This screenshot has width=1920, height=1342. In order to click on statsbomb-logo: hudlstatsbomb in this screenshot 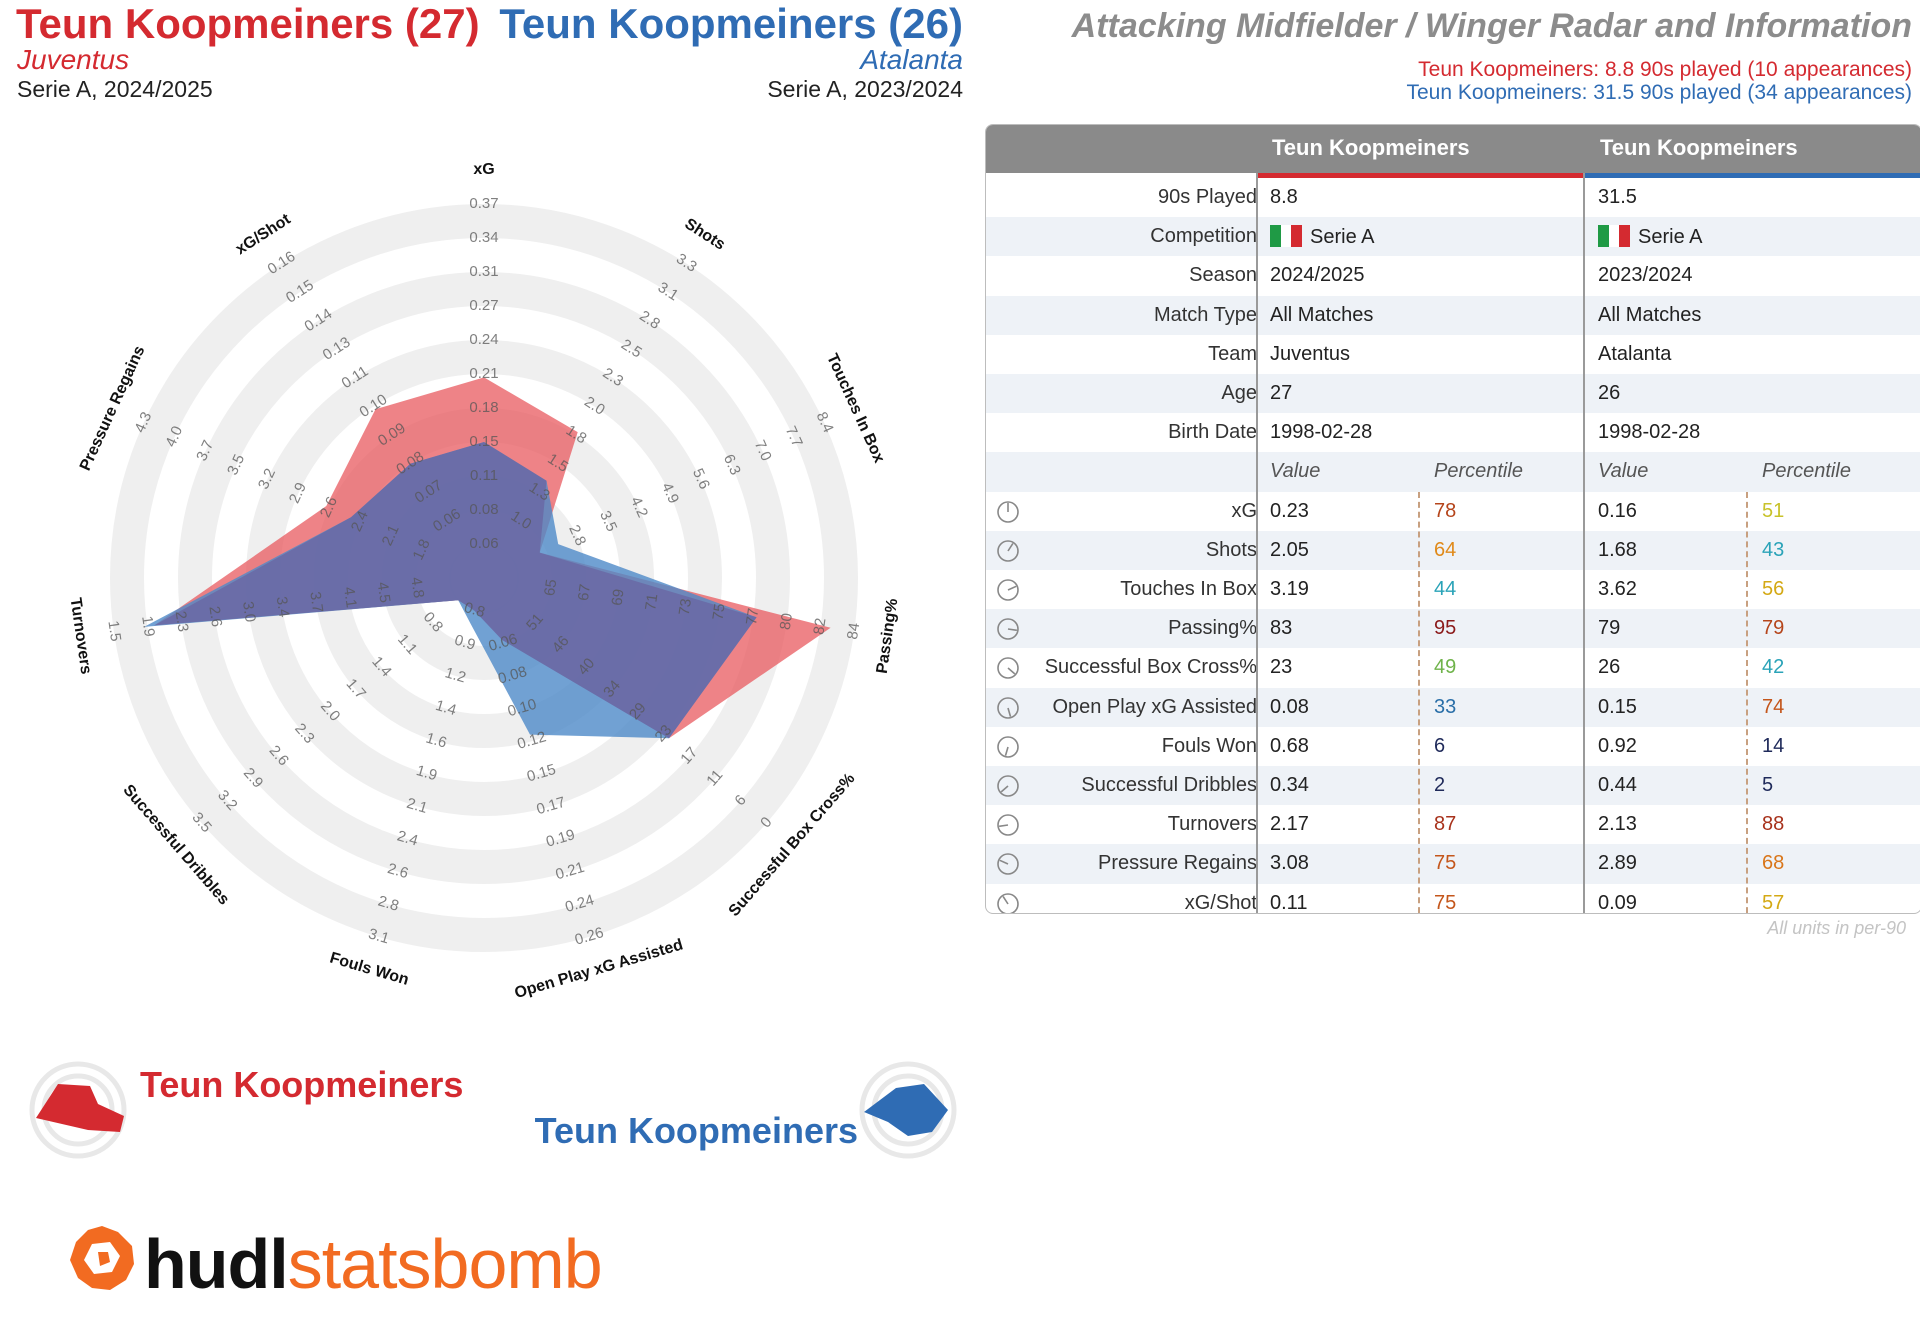, I will do `click(334, 1262)`.